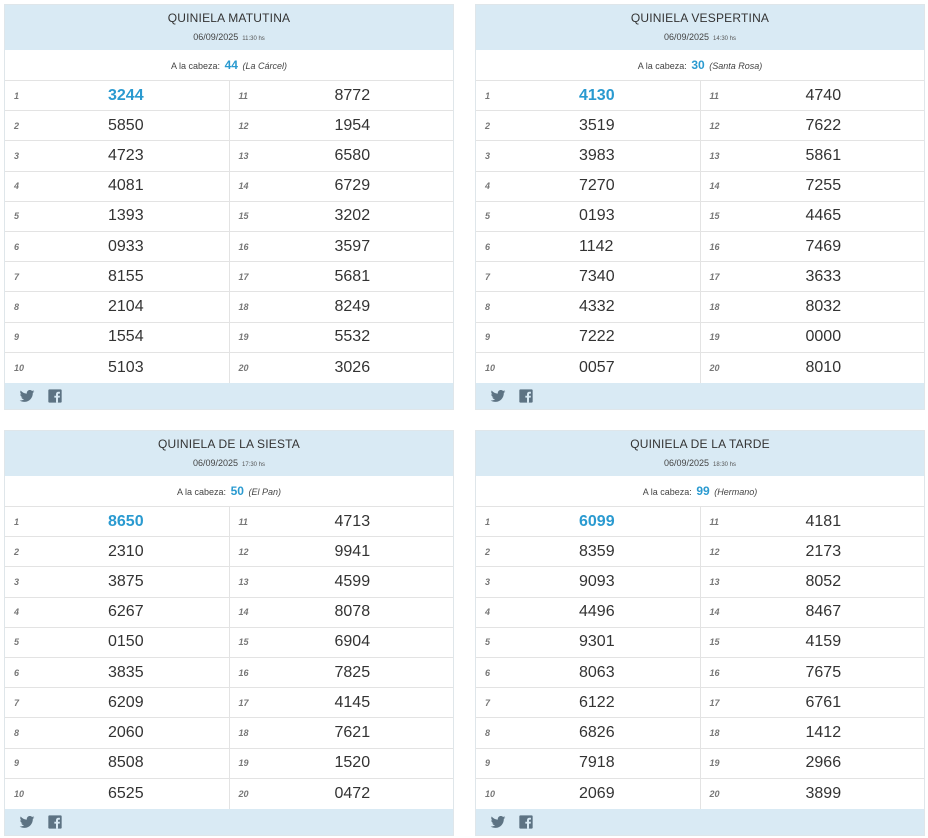  What do you see at coordinates (703, 491) in the screenshot?
I see `cabeza-number: 99` at bounding box center [703, 491].